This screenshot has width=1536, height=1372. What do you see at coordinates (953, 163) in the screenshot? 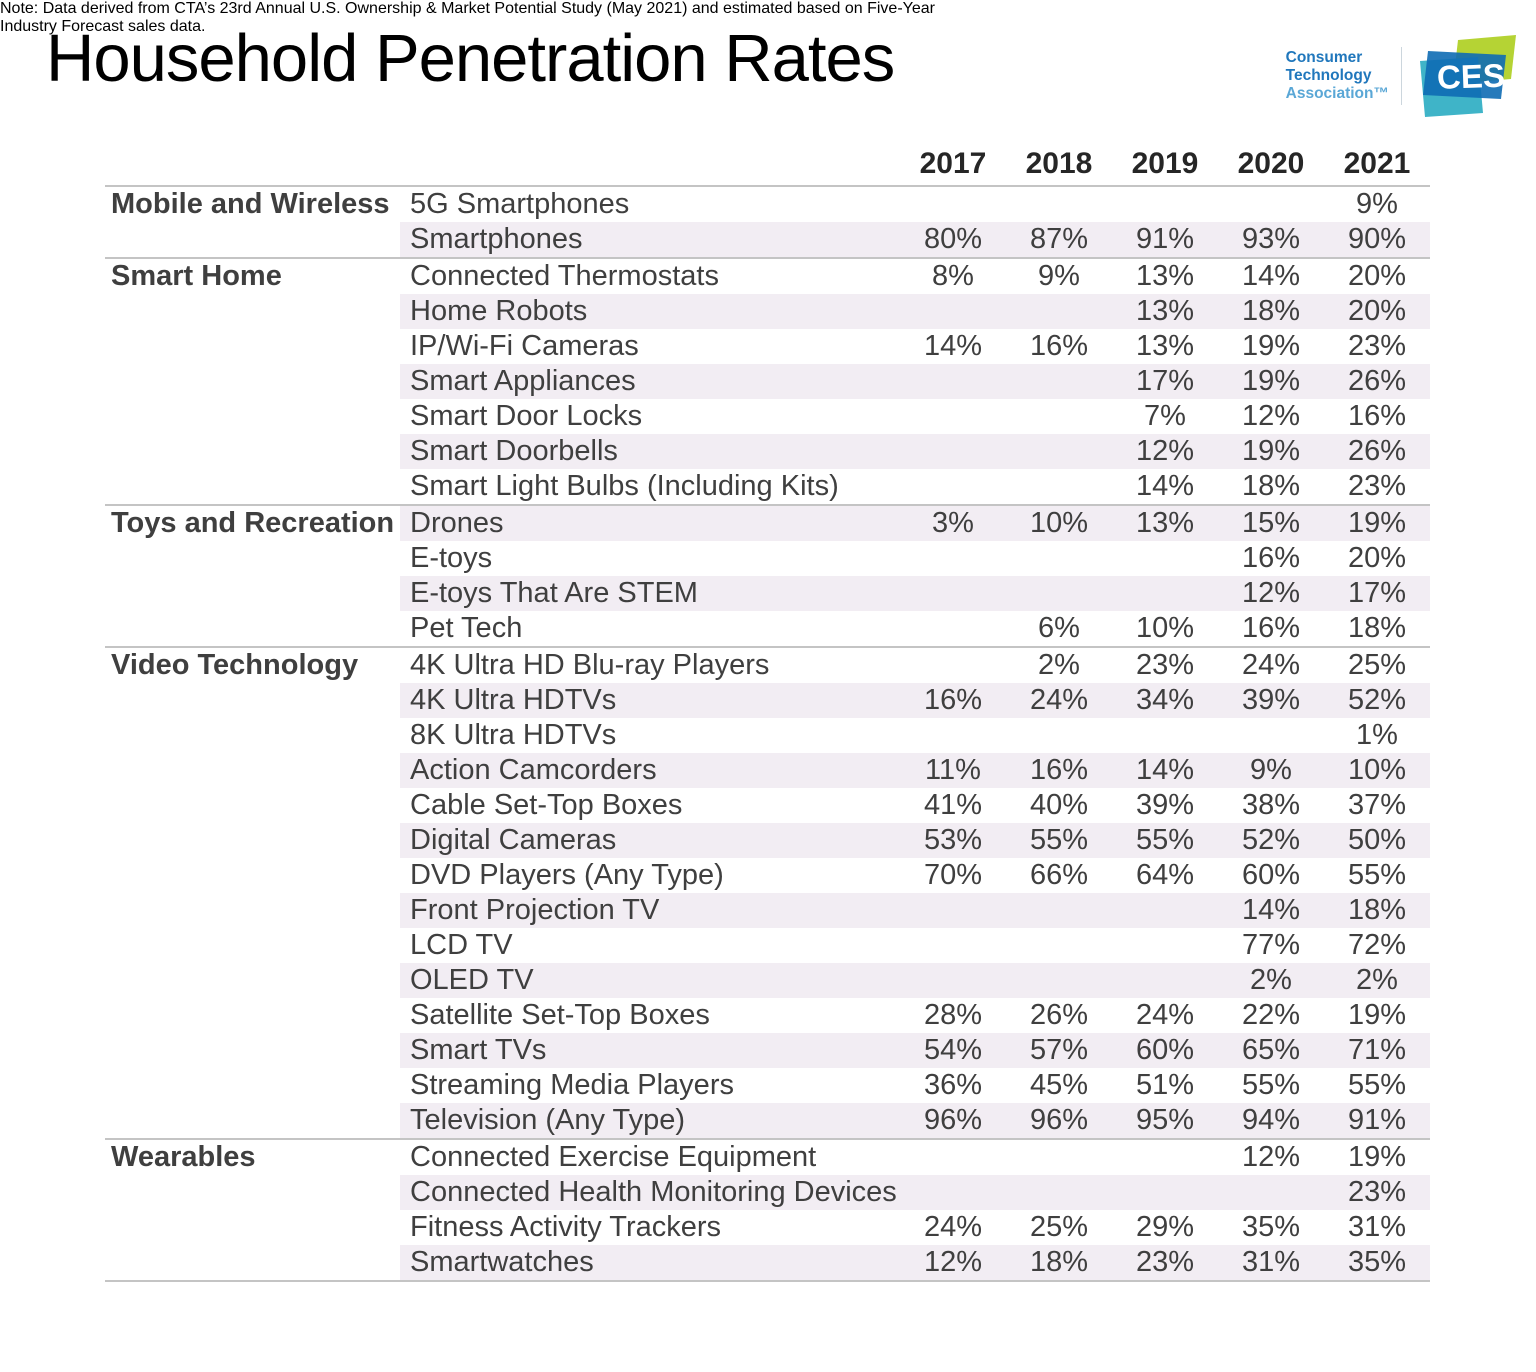
I see `year-header: 2017` at bounding box center [953, 163].